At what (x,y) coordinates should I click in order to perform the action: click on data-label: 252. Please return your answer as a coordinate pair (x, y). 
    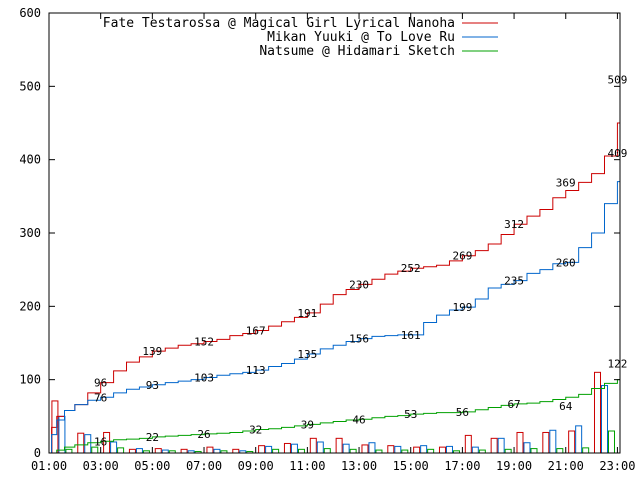
    Looking at the image, I should click on (411, 268).